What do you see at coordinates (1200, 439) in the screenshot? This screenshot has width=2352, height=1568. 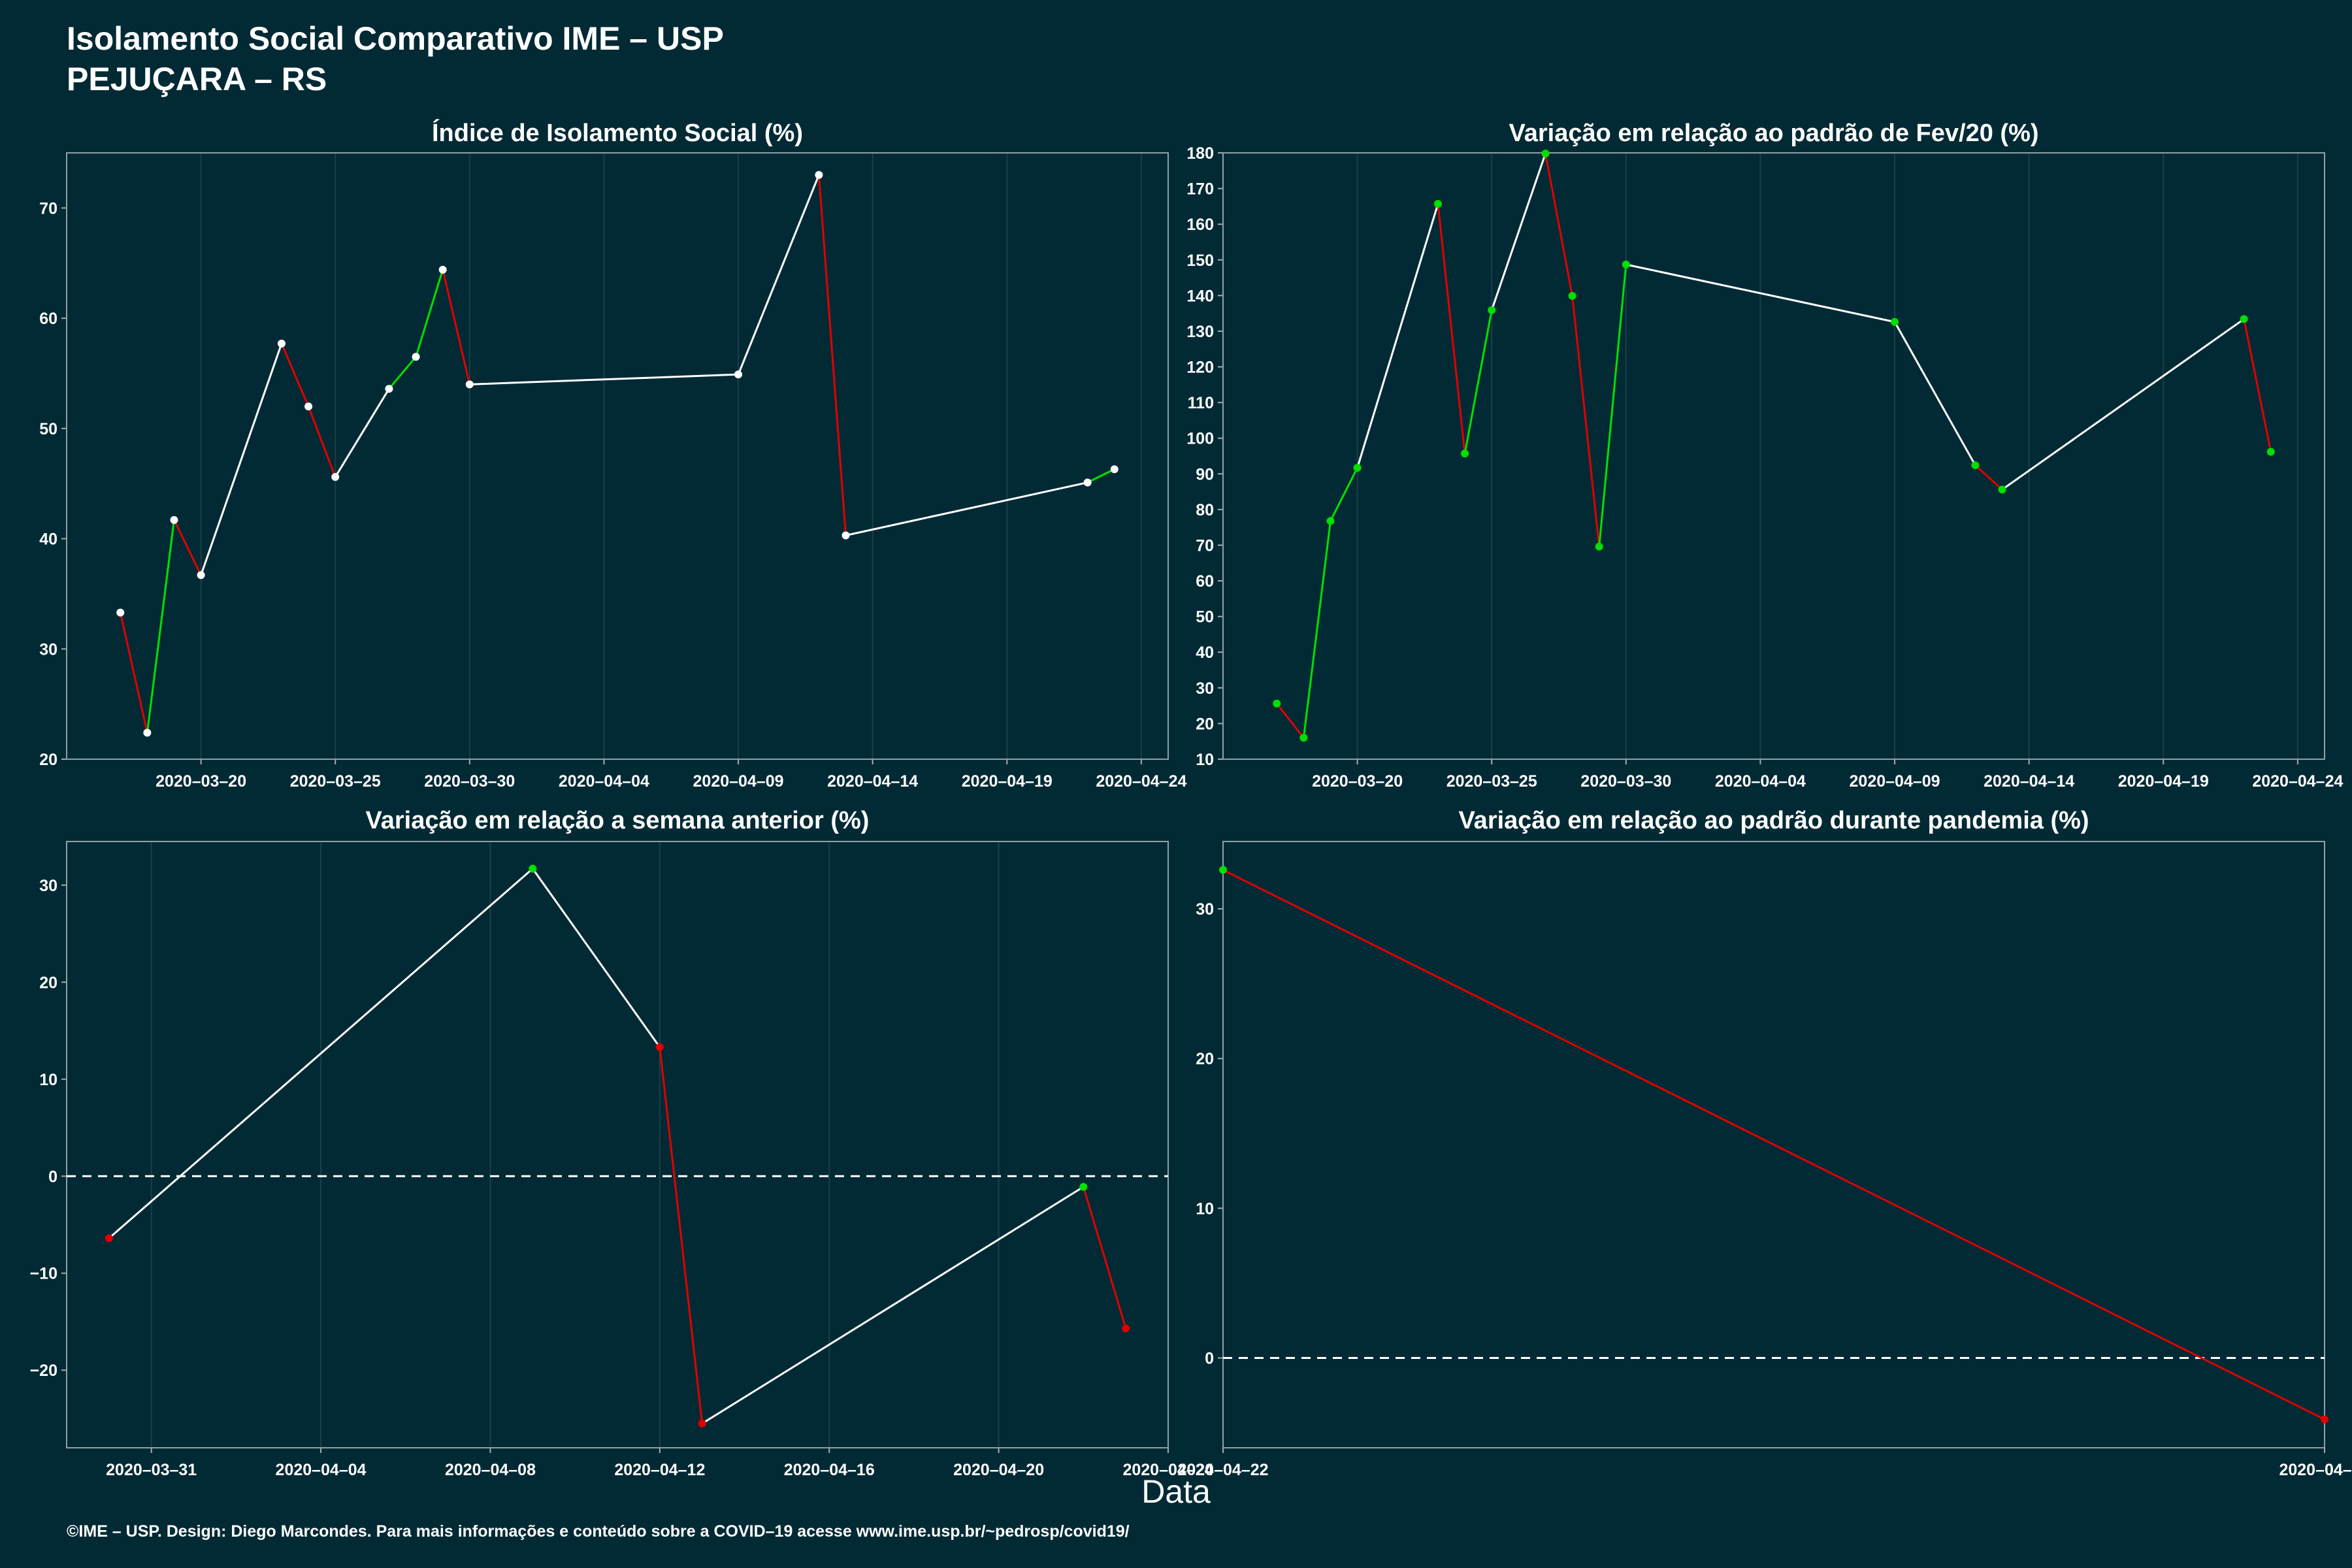 I see `y-tick-label: 100` at bounding box center [1200, 439].